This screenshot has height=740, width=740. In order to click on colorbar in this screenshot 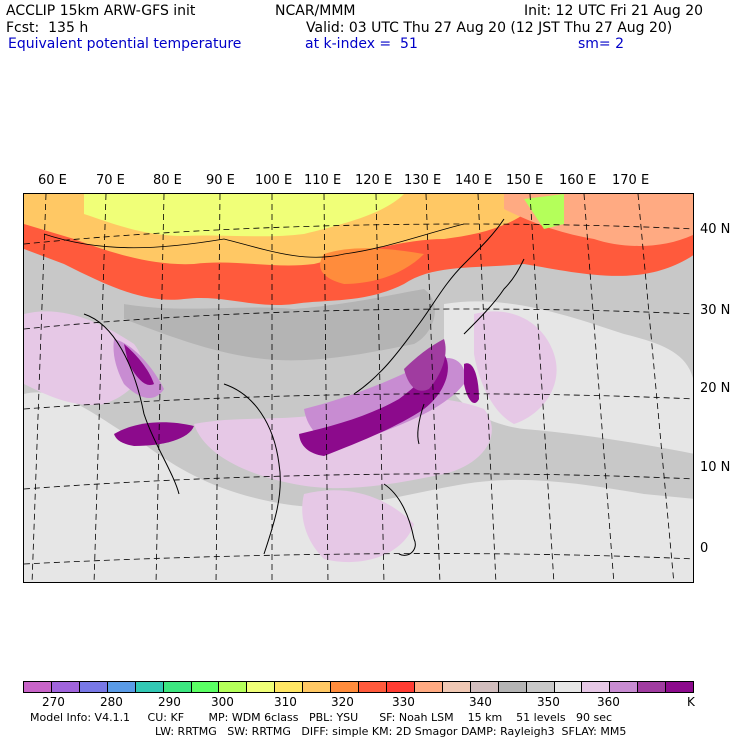, I will do `click(358, 687)`.